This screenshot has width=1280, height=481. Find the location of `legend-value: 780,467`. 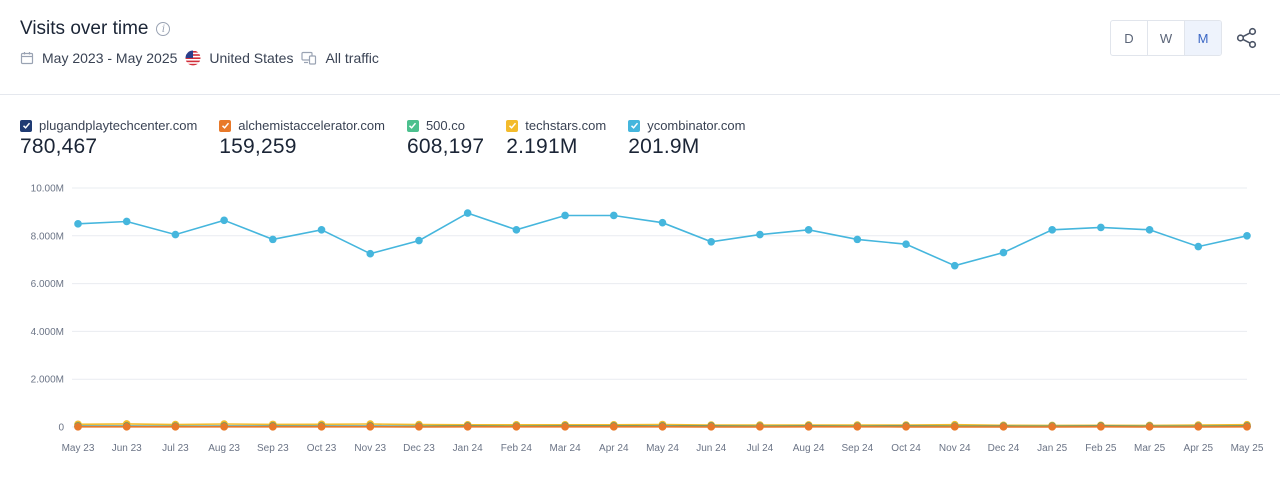

legend-value: 780,467 is located at coordinates (59, 146).